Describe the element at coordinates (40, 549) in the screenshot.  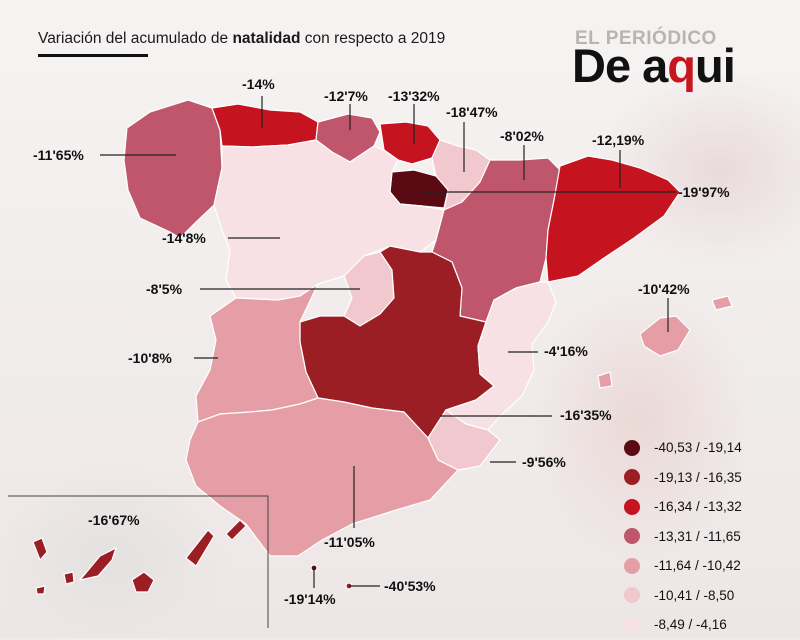
I see `region-canarias-lapalma` at that location.